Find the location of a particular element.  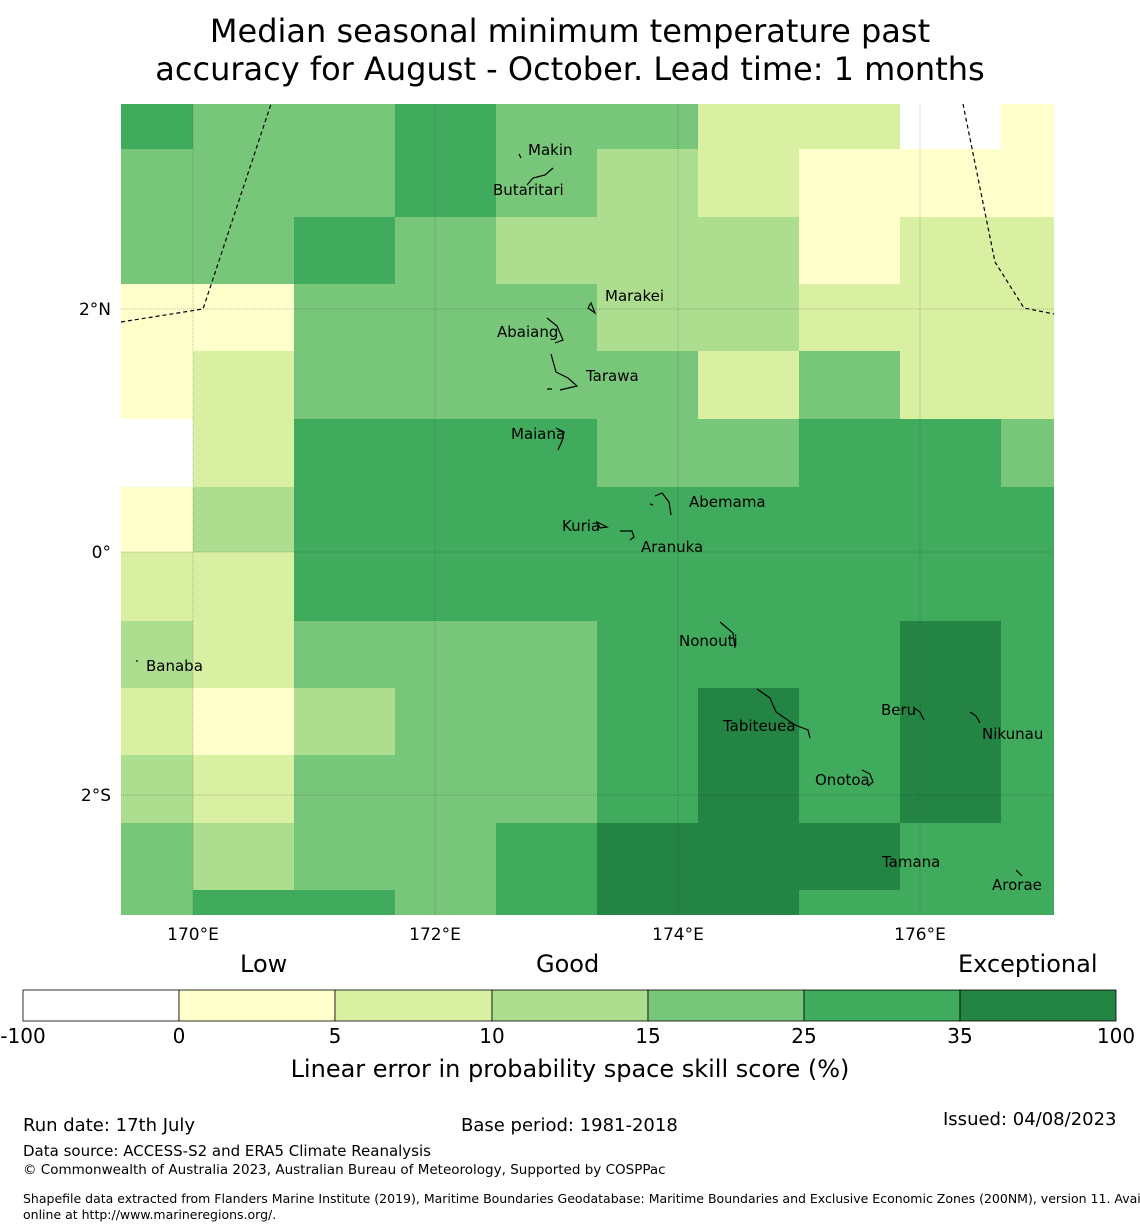

island-label-nikunau: Nikunau is located at coordinates (1012, 734).